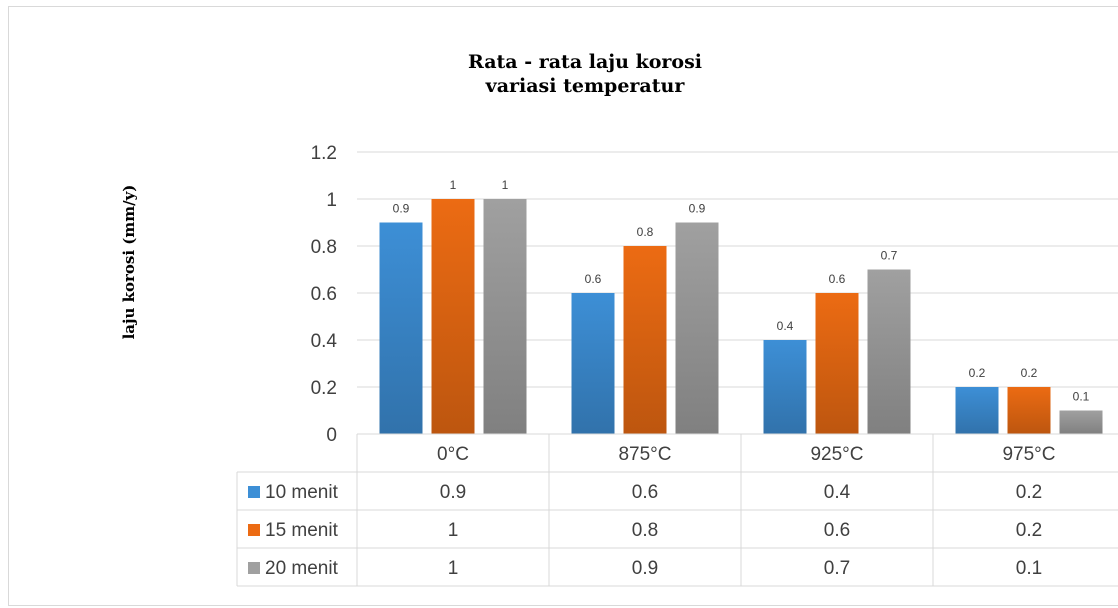  I want to click on chart-title-line2: variasi temperatur, so click(585, 86).